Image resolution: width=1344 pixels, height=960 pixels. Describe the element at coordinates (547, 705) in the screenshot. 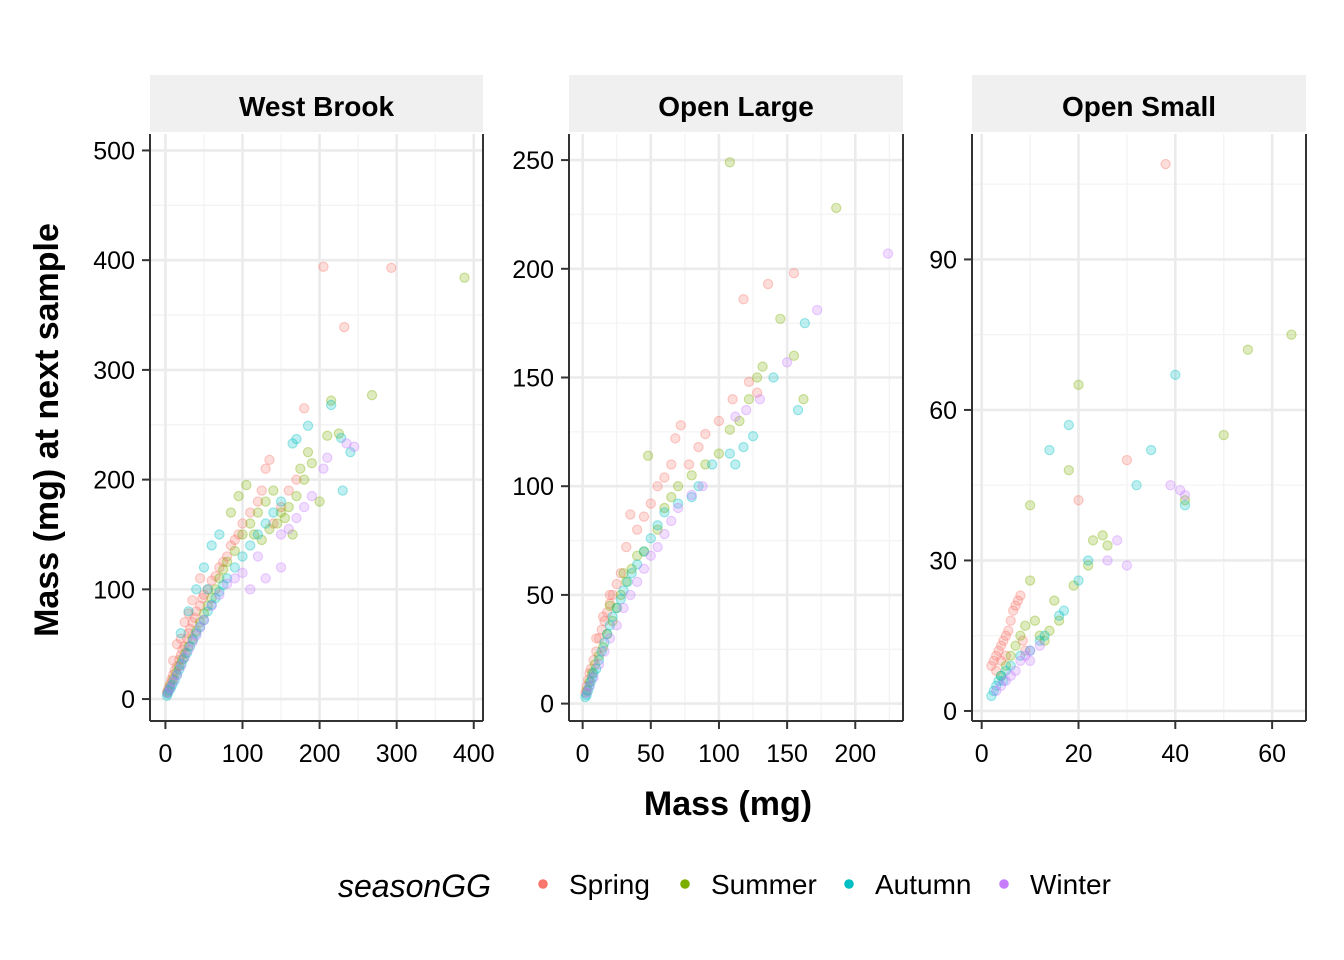

I see `y-tick-label: 0` at that location.